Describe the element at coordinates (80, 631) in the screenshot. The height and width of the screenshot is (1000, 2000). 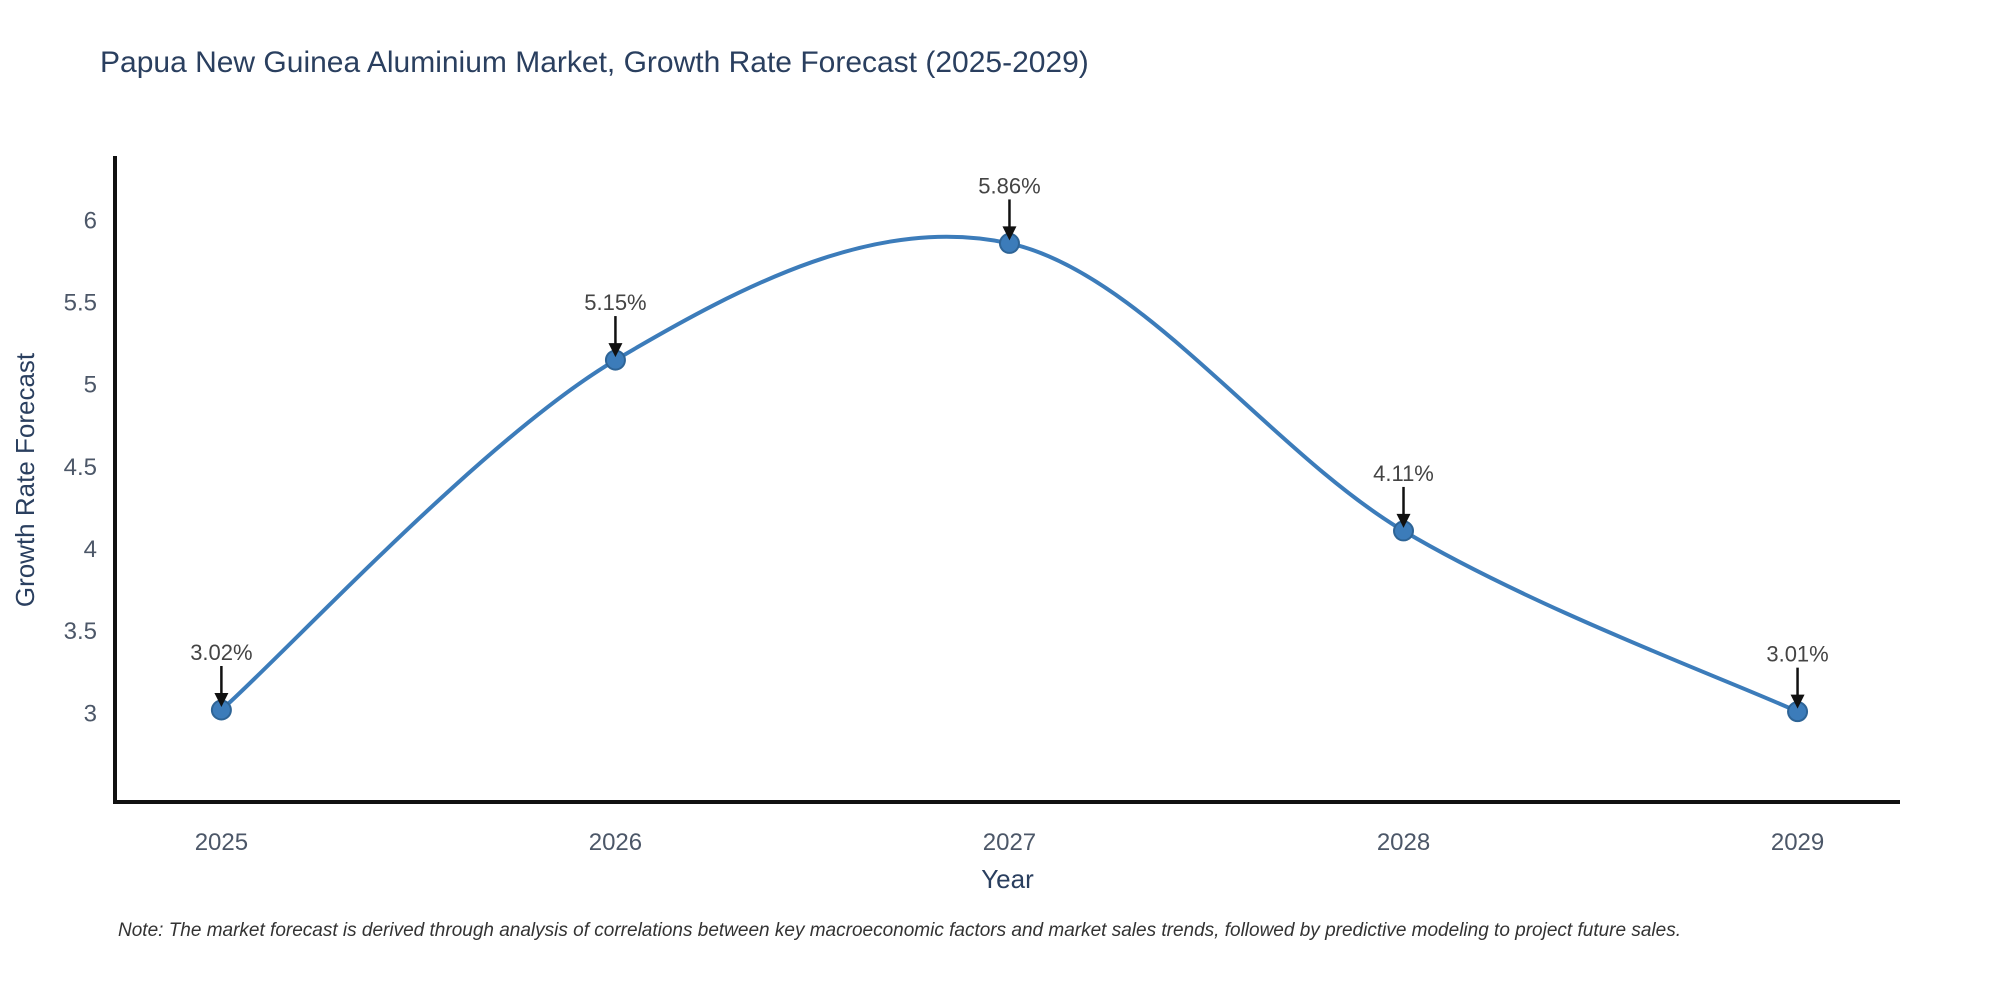
I see `y-tick-label: 3.5` at that location.